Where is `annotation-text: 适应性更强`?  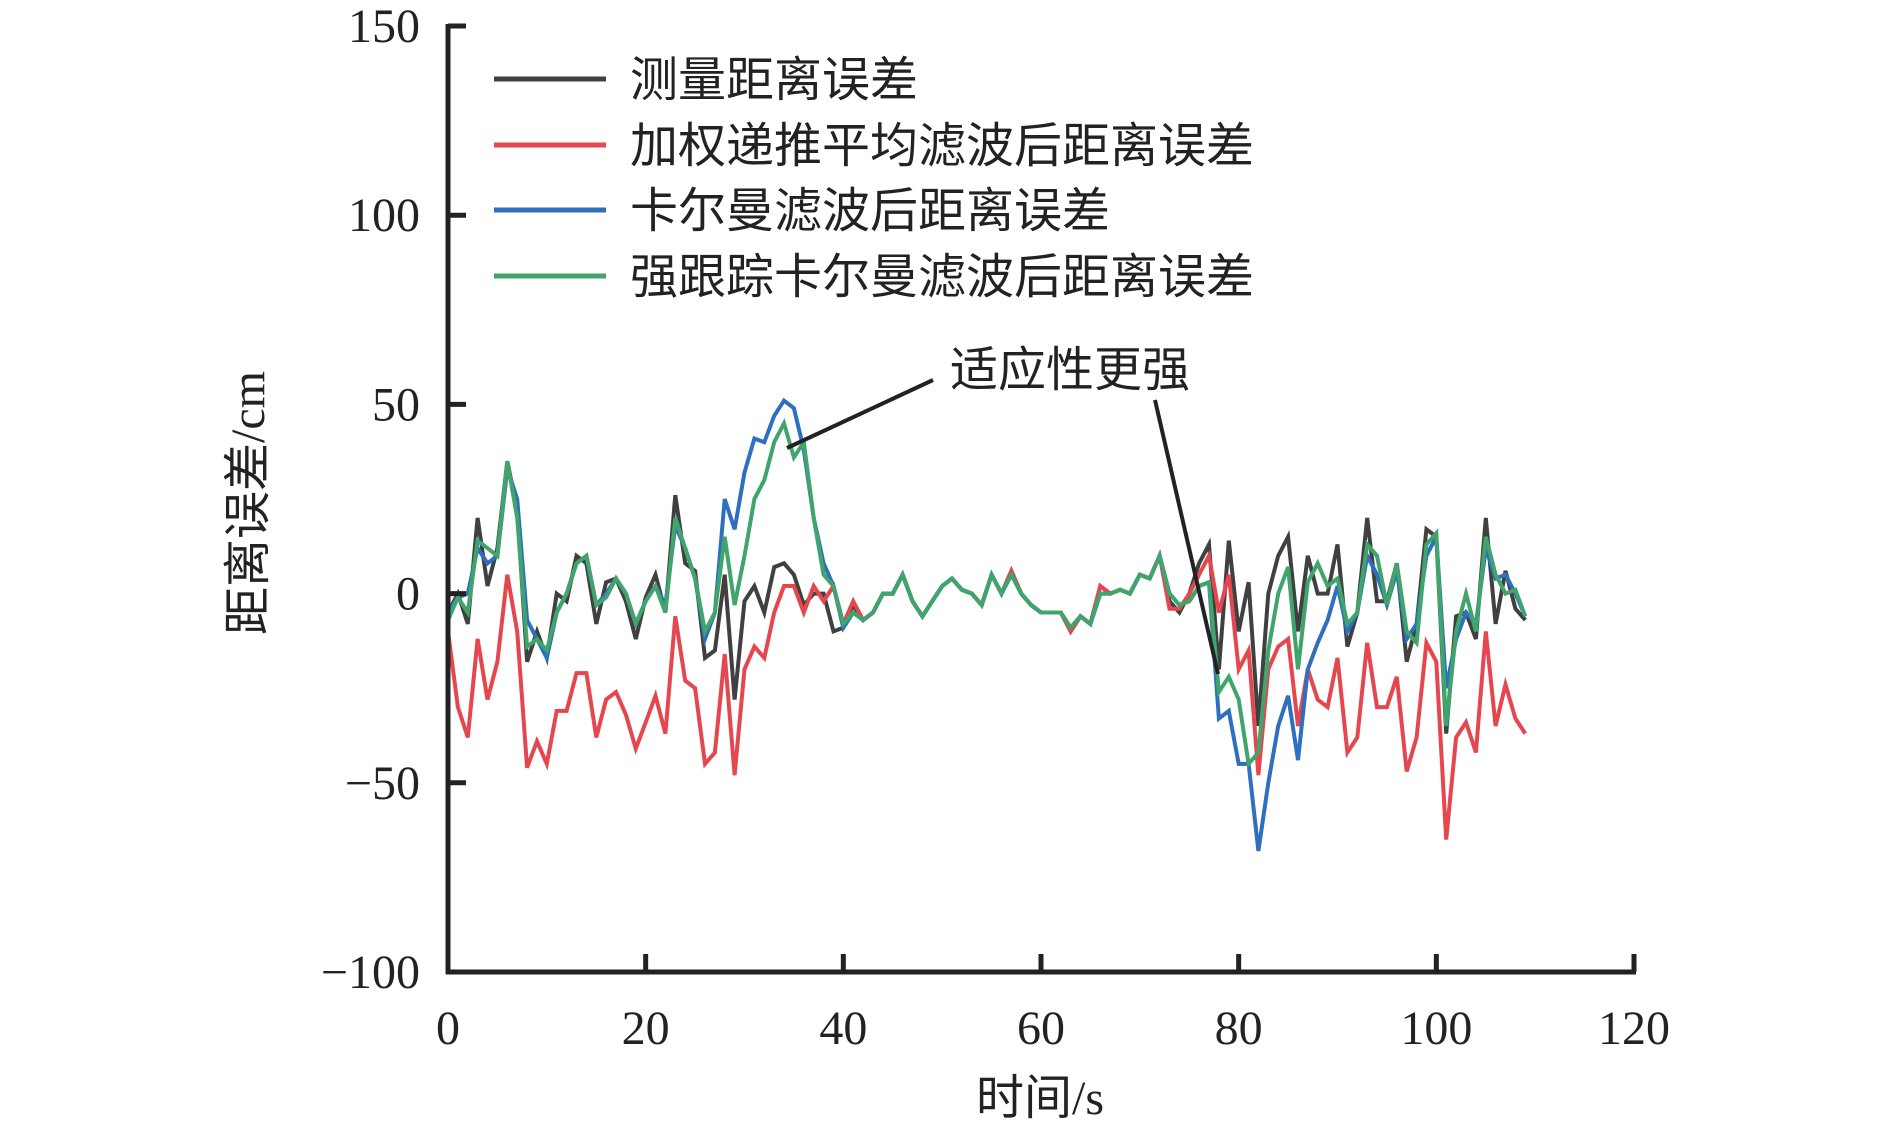 annotation-text: 适应性更强 is located at coordinates (1070, 370).